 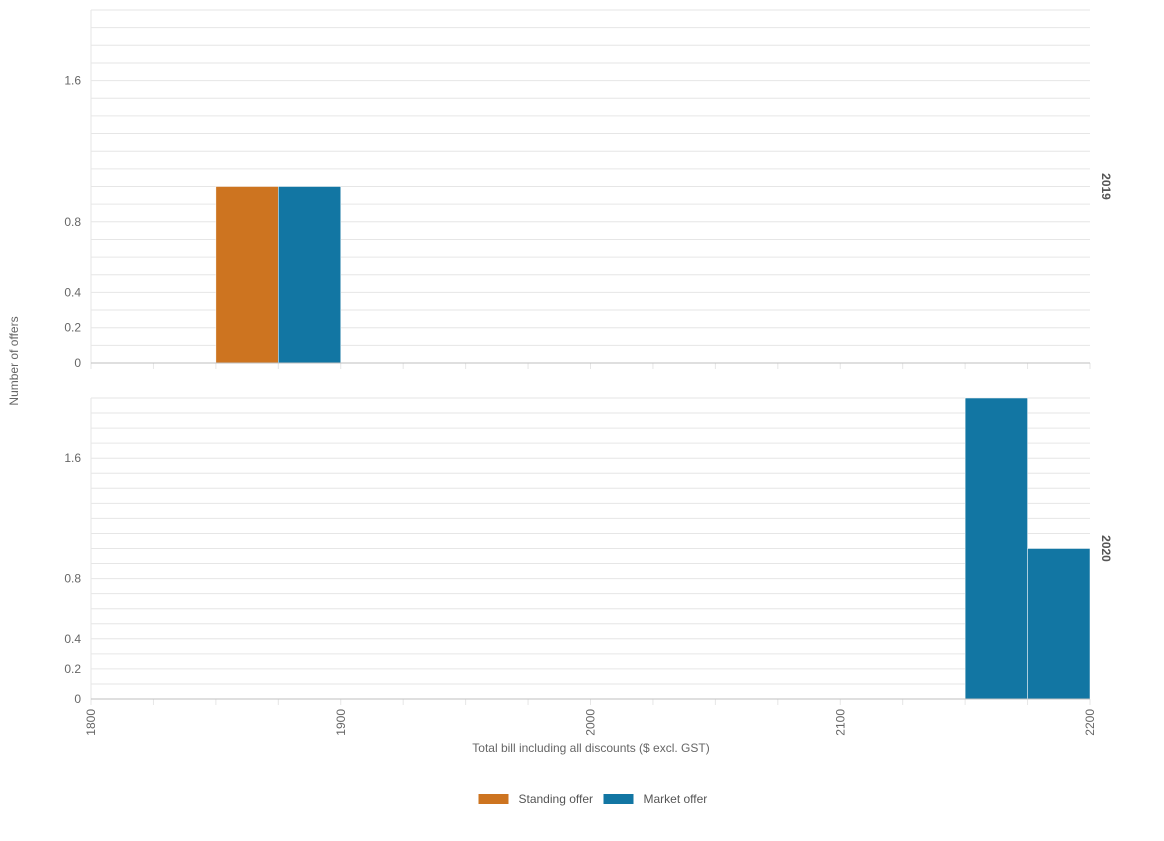 I want to click on facet-label: 2020, so click(x=1106, y=548).